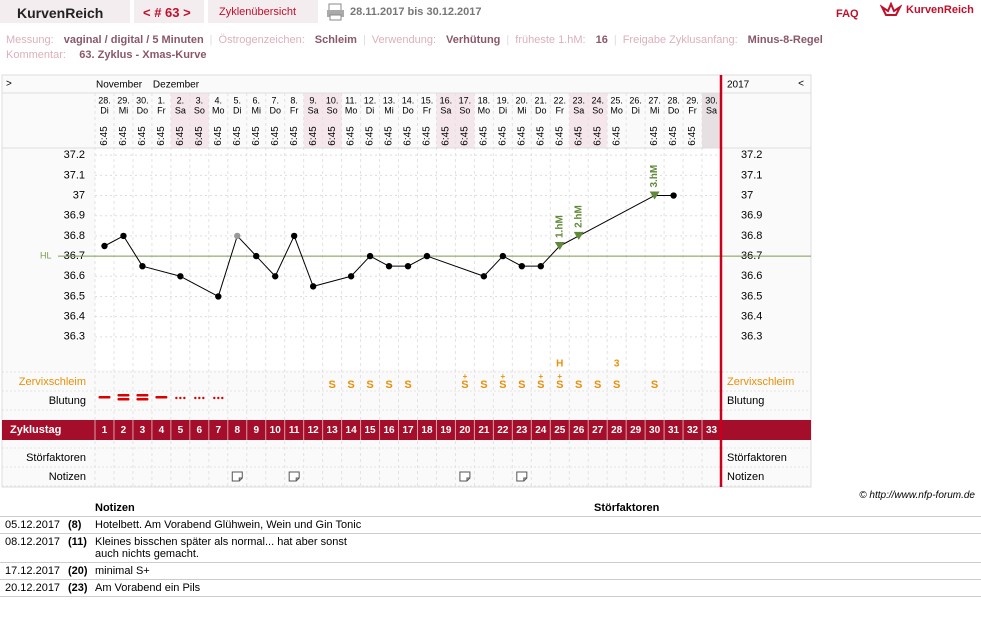  What do you see at coordinates (33, 525) in the screenshot?
I see `date-cell: 05.12.2017` at bounding box center [33, 525].